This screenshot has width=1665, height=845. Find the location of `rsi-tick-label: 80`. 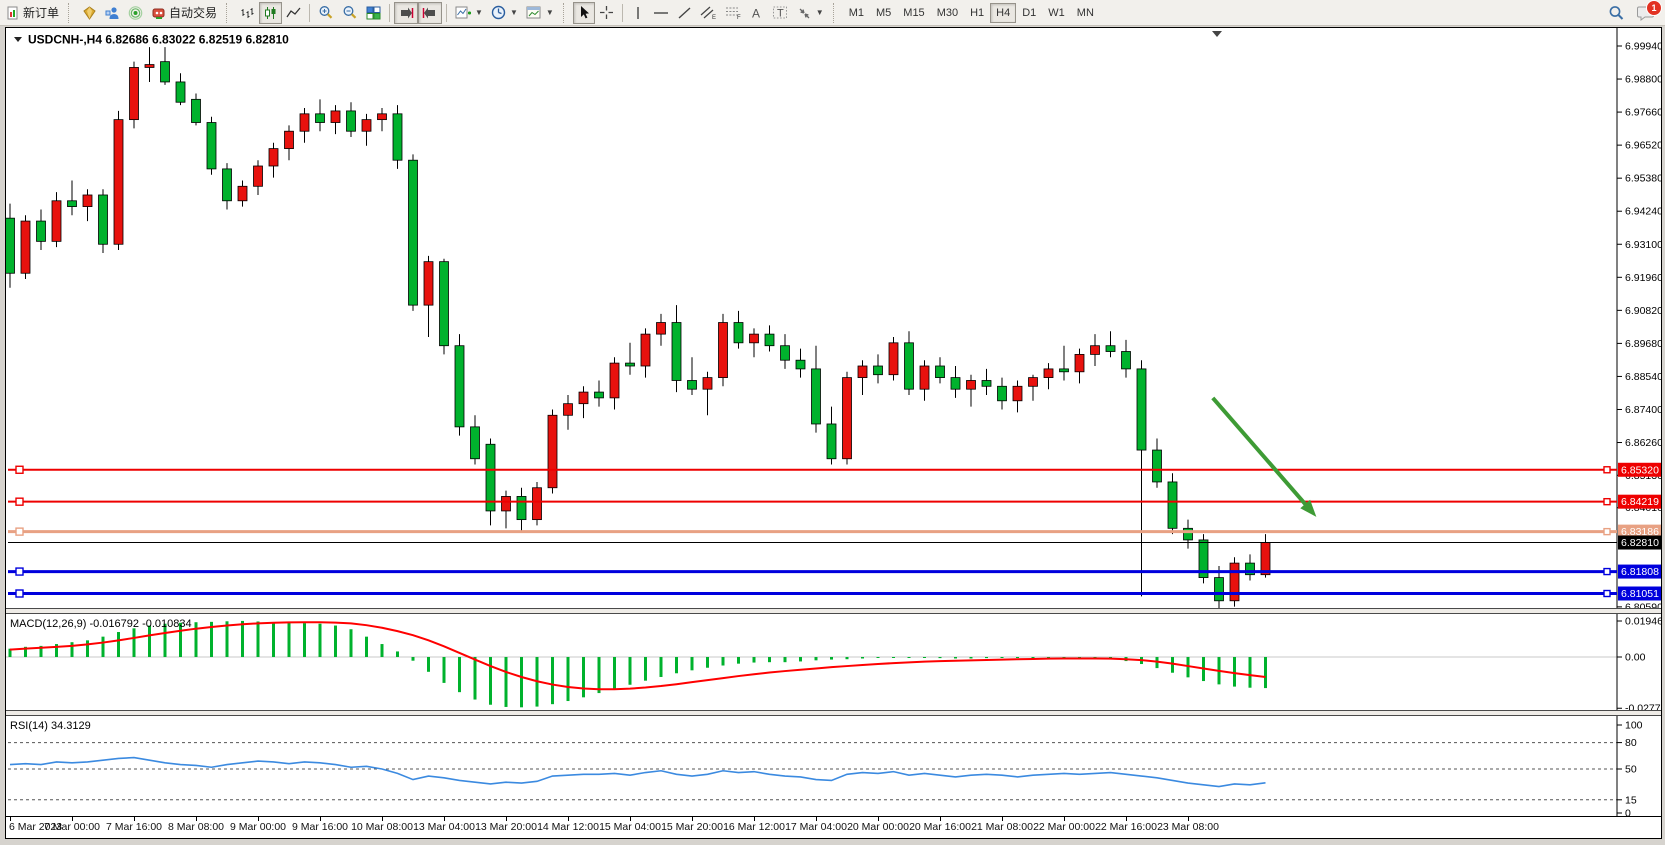

rsi-tick-label: 80 is located at coordinates (1631, 743).